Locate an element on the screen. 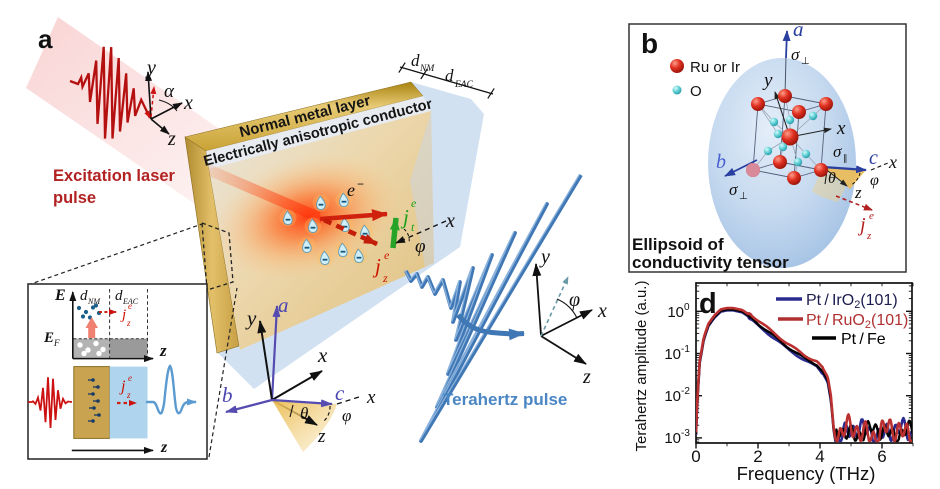  svg-text: Terahertz pulse is located at coordinates (505, 399).